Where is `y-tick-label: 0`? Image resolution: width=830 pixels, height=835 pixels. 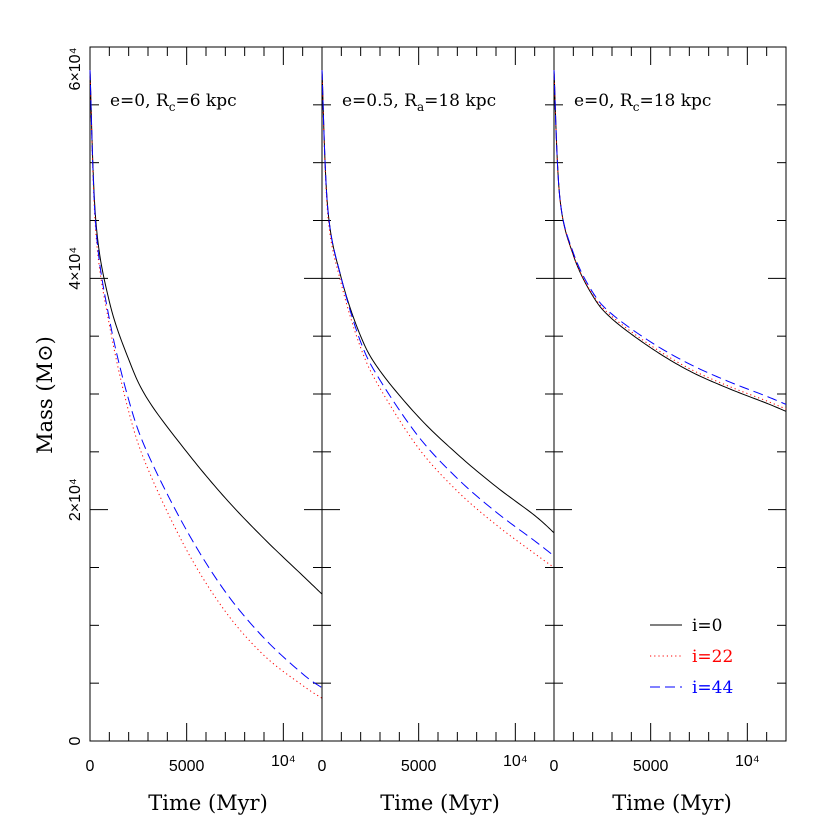 y-tick-label: 0 is located at coordinates (75, 740).